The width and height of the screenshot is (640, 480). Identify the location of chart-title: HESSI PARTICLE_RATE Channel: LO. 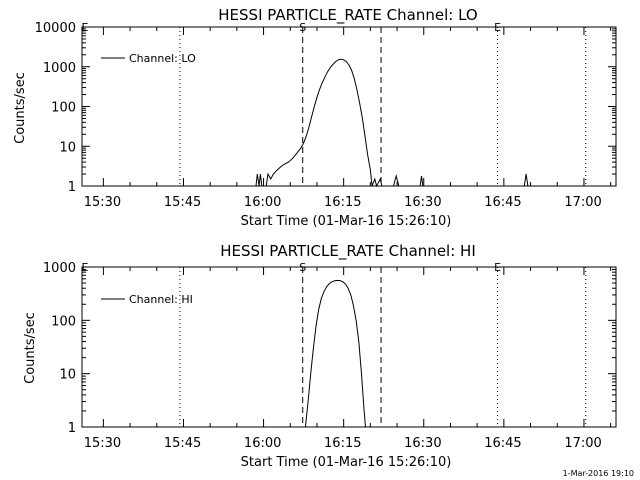
(347, 15).